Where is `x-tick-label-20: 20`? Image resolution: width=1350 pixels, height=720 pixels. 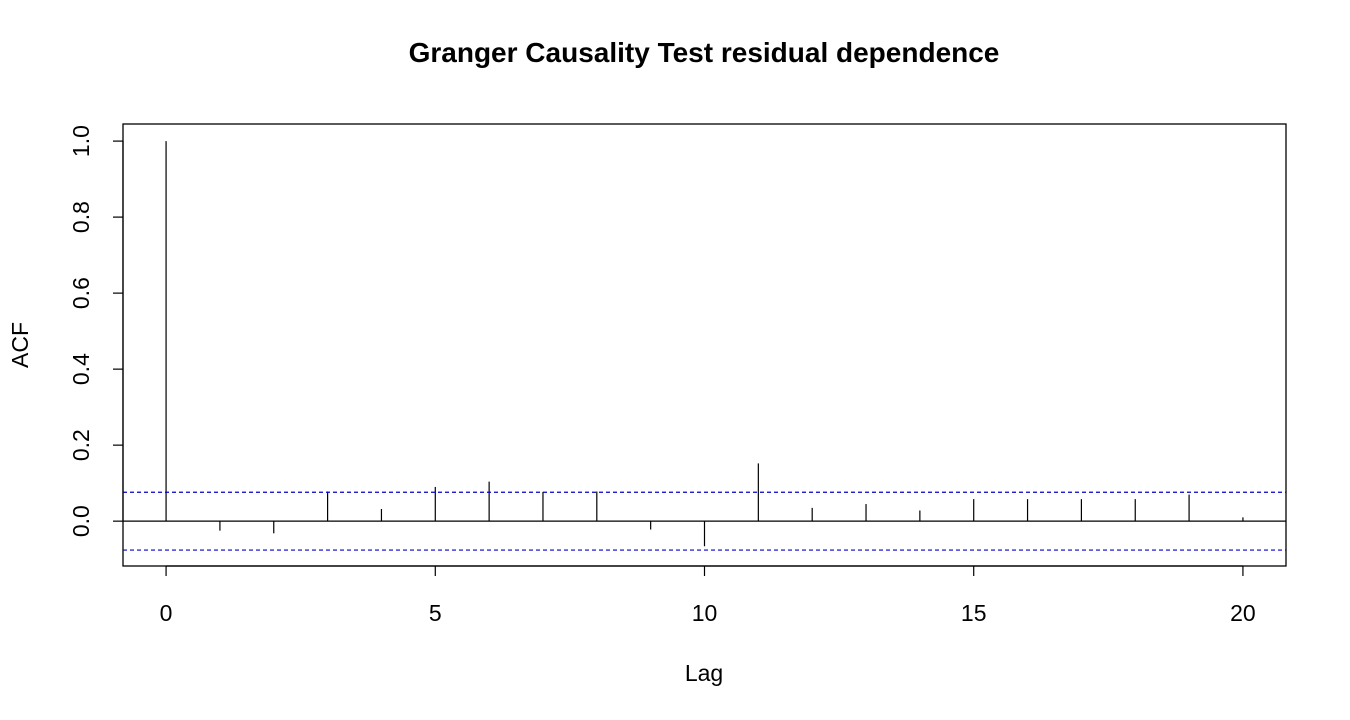 x-tick-label-20: 20 is located at coordinates (1243, 613).